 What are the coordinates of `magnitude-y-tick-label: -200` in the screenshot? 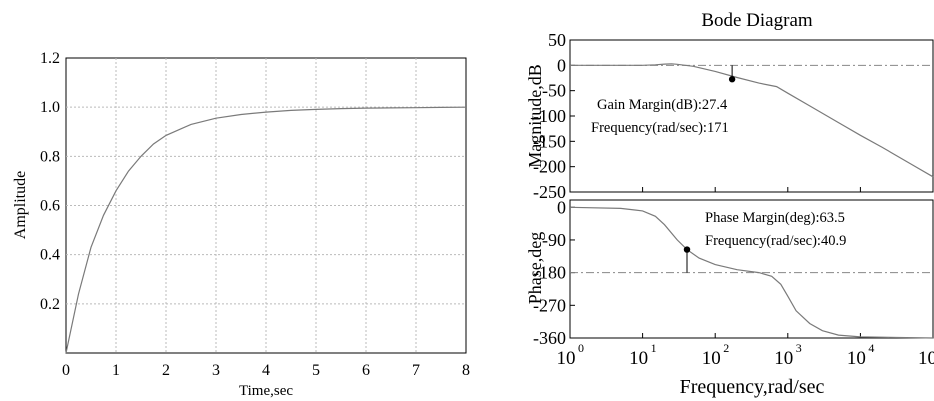 It's located at (549, 167).